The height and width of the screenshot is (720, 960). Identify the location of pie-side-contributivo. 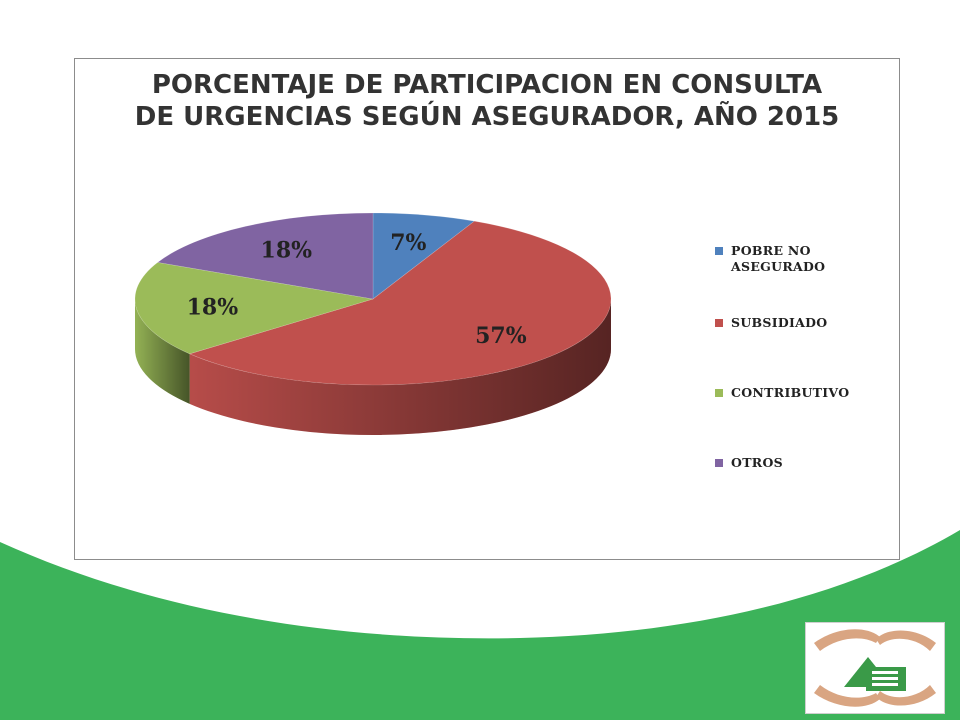
(162, 351).